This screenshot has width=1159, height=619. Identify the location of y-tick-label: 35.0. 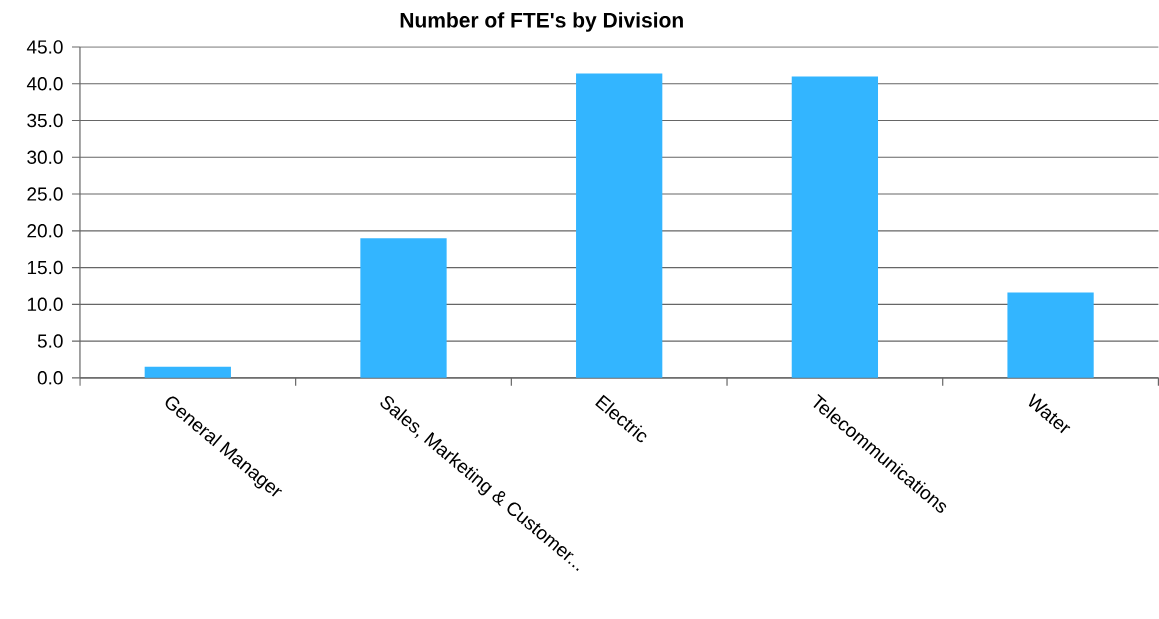
(45, 120).